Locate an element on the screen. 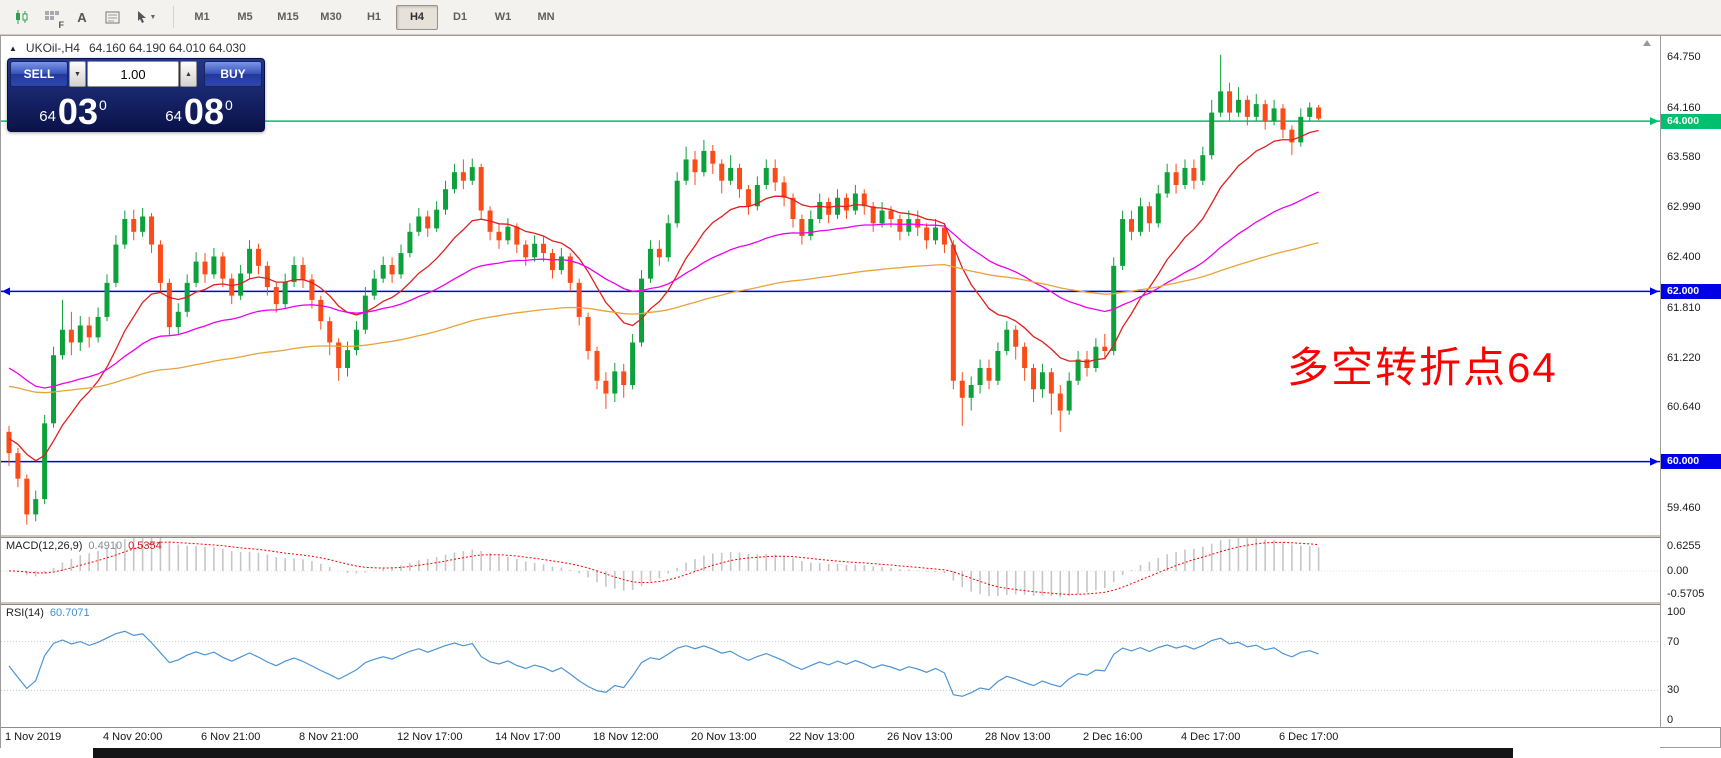  timeframe-button-H1: H1 is located at coordinates (374, 17).